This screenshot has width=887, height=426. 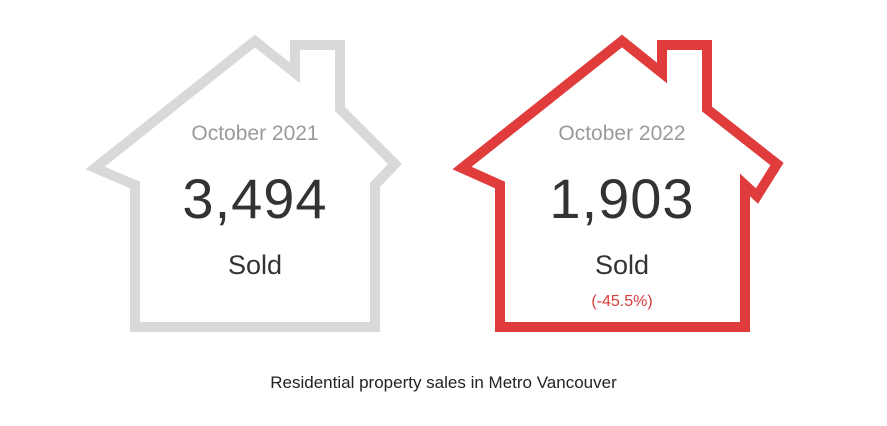 I want to click on change-label: (-45.5%), so click(x=622, y=301).